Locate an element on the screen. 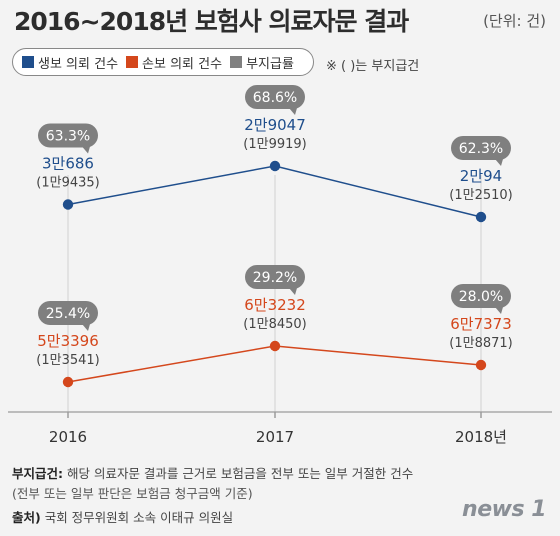 The width and height of the screenshot is (560, 536). legend: 생보 의뢰 건수 손보 의뢰 건수 부지급률 is located at coordinates (163, 62).